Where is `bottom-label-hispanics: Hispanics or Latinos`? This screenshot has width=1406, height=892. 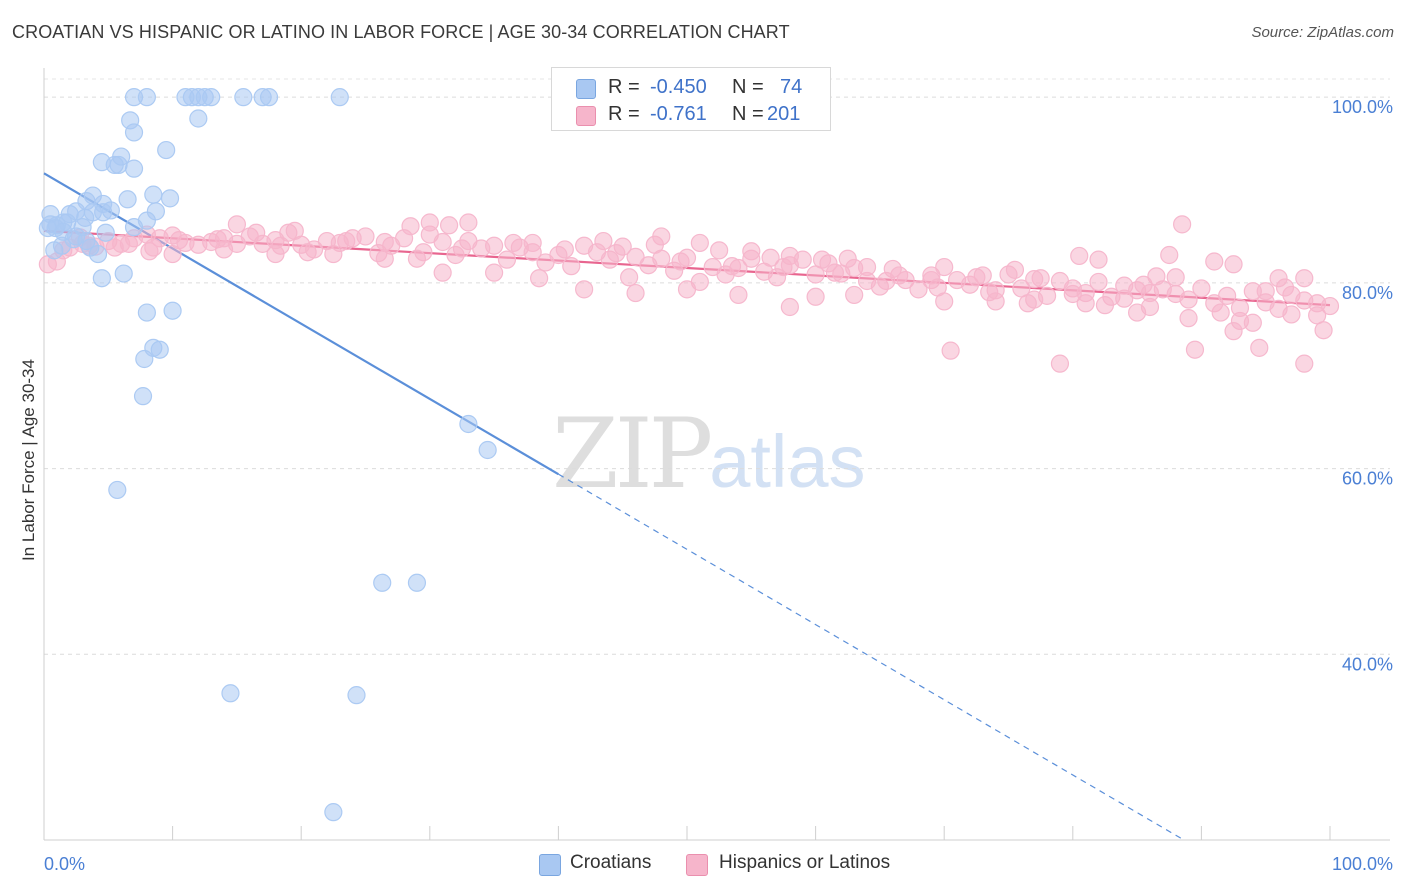
bottom-label-hispanics: Hispanics or Latinos is located at coordinates (805, 862).